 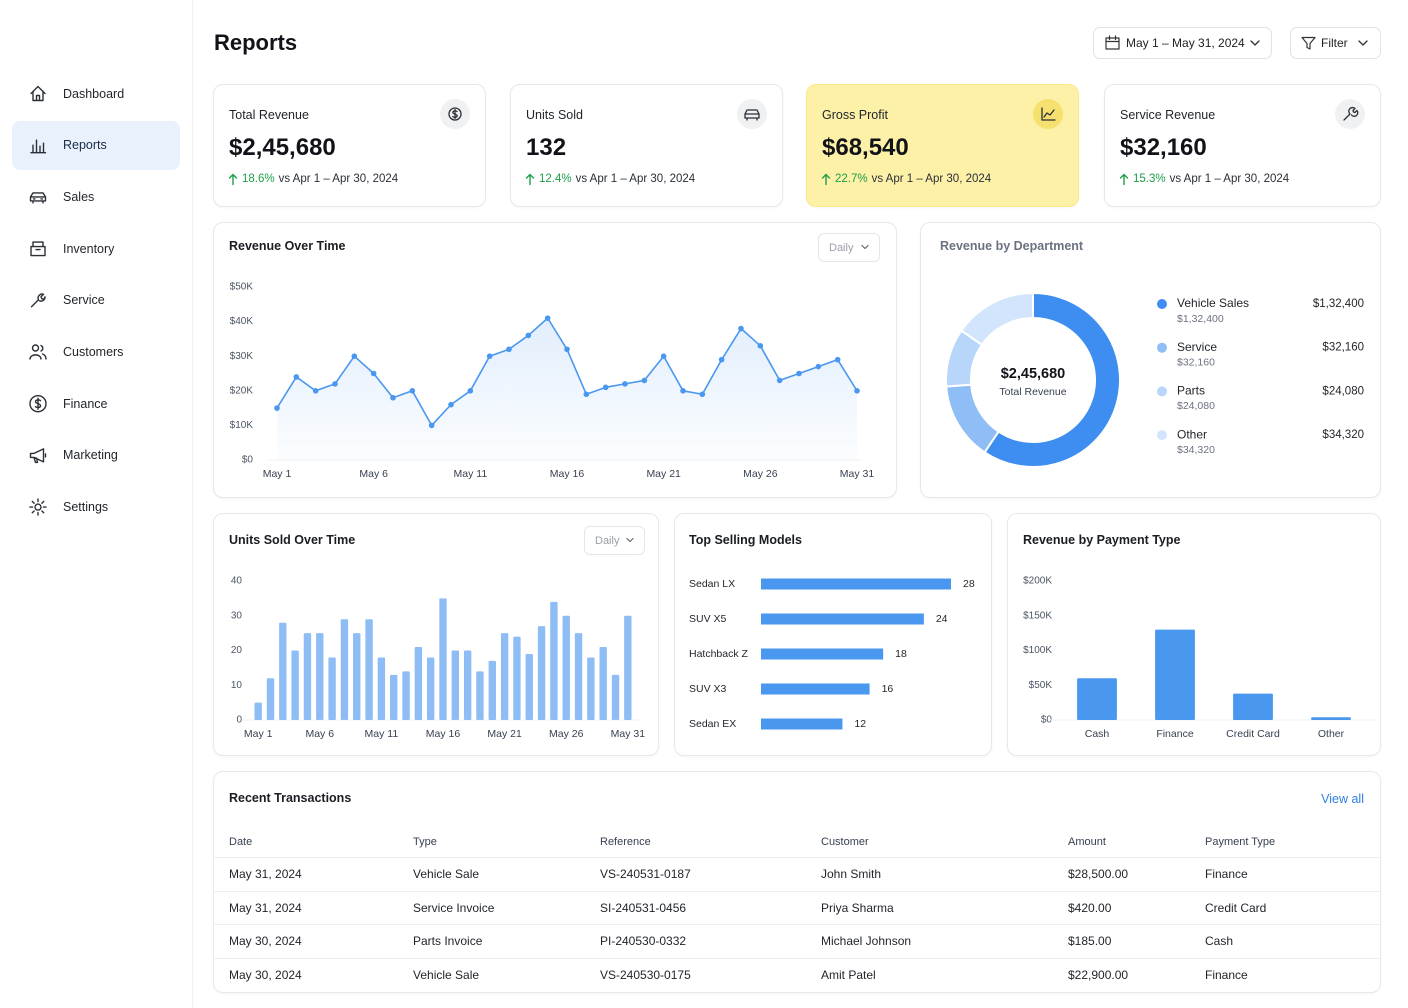 I want to click on table-cell: Credit Card, so click(x=1236, y=907).